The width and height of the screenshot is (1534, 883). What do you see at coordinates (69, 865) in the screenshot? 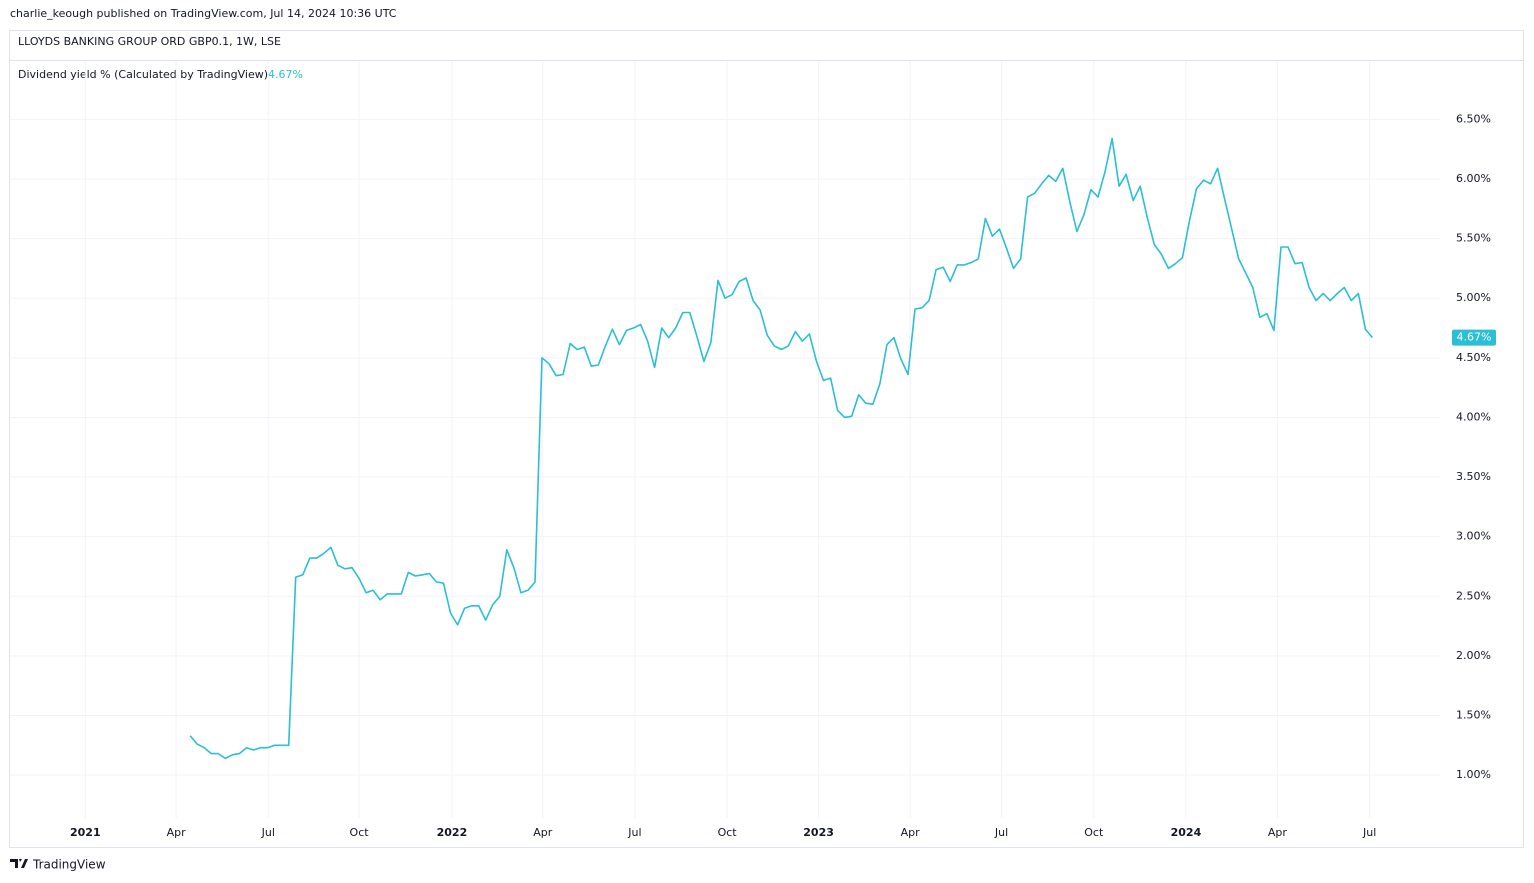
I see `brand: TradingView` at bounding box center [69, 865].